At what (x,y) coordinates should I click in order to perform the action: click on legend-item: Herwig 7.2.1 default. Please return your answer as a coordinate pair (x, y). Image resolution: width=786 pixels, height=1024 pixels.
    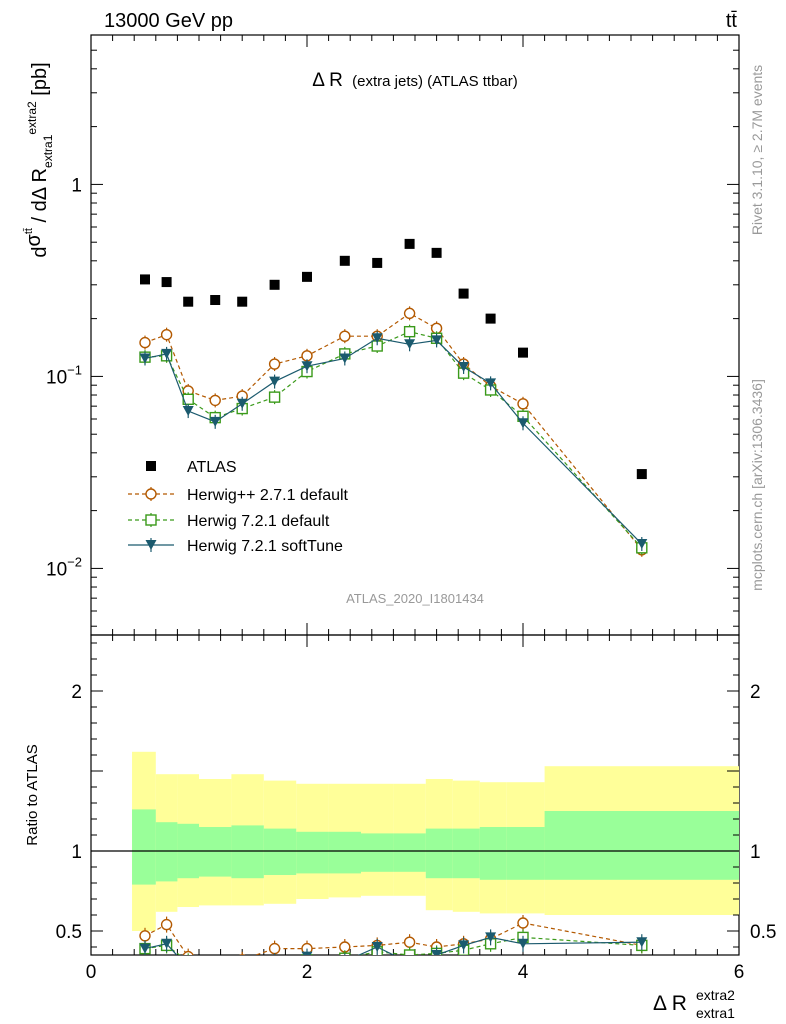
    Looking at the image, I should click on (229, 521).